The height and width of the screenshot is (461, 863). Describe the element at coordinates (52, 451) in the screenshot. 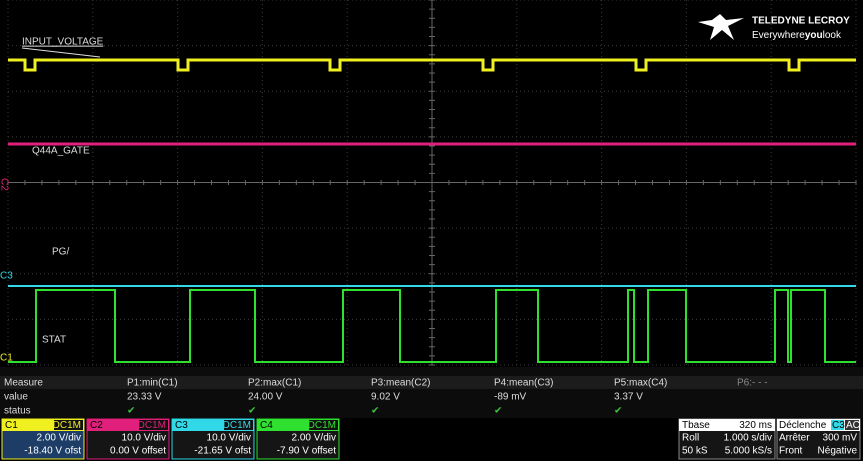

I see `channel-offset: -18.40 V ofst` at that location.